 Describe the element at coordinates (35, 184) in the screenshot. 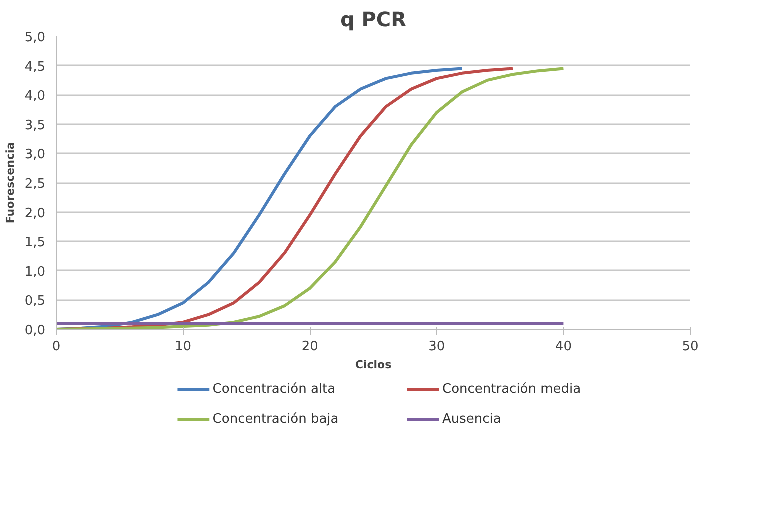

I see `y-tick-label: 2,5` at that location.